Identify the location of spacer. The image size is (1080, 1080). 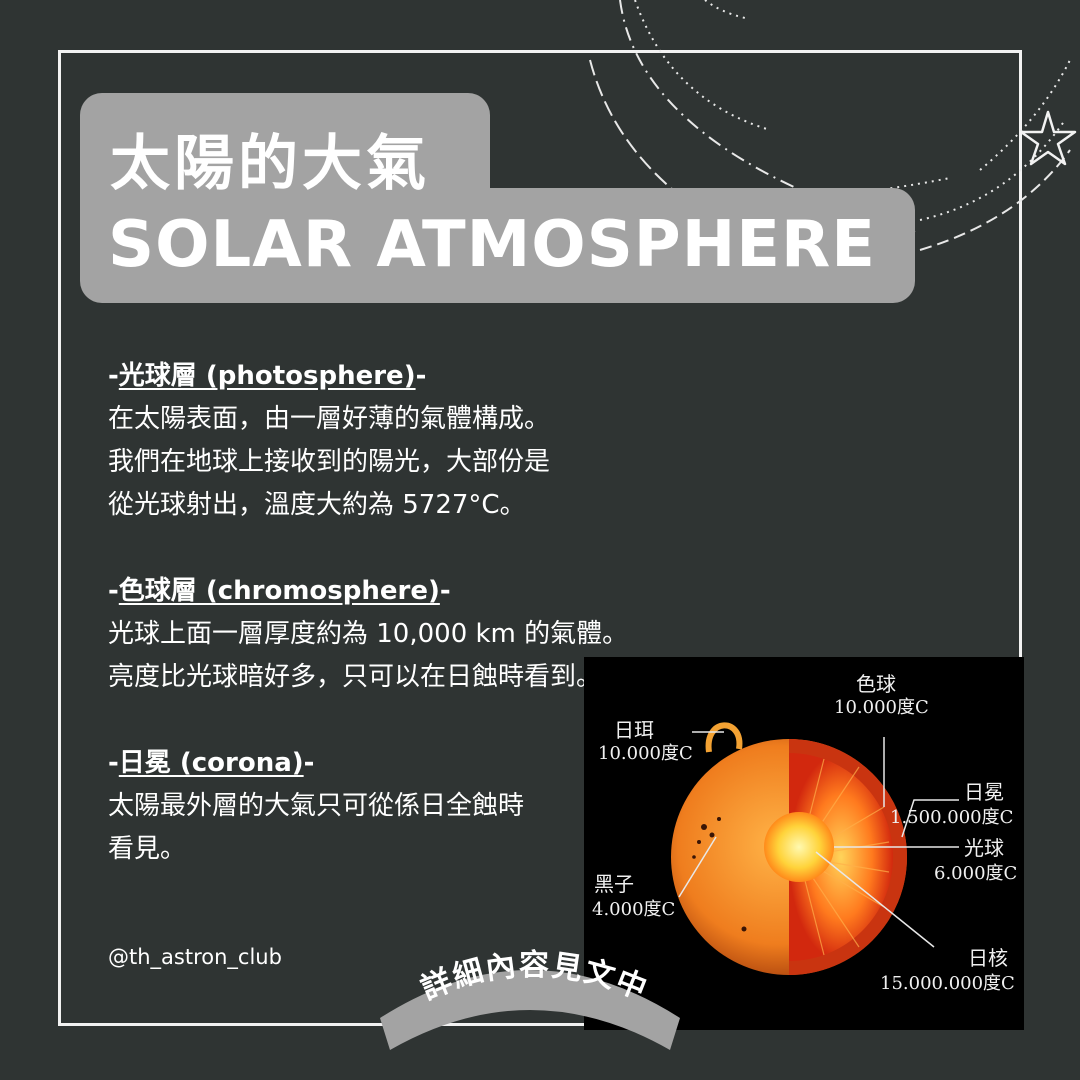
(428, 548).